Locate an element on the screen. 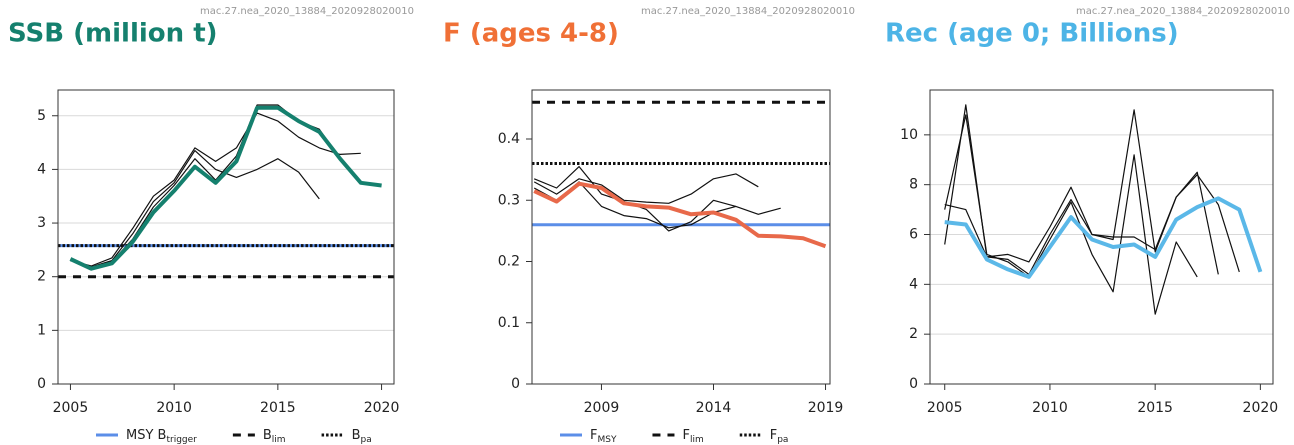 The width and height of the screenshot is (1294, 445). x-tick-label: 2019 is located at coordinates (826, 408).